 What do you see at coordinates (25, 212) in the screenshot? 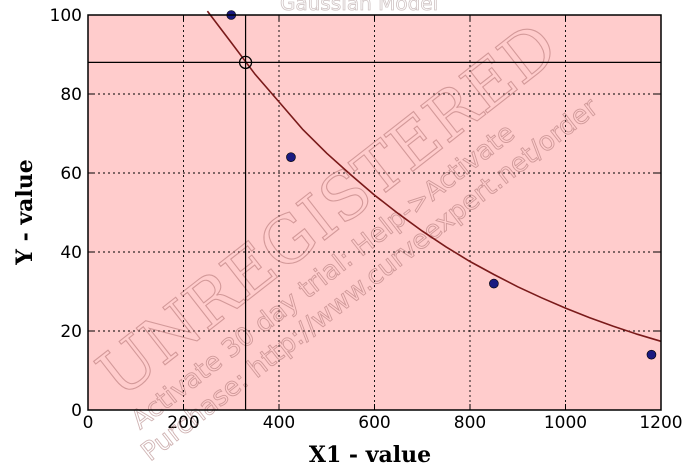
I see `y-axis-title: Y - value` at bounding box center [25, 212].